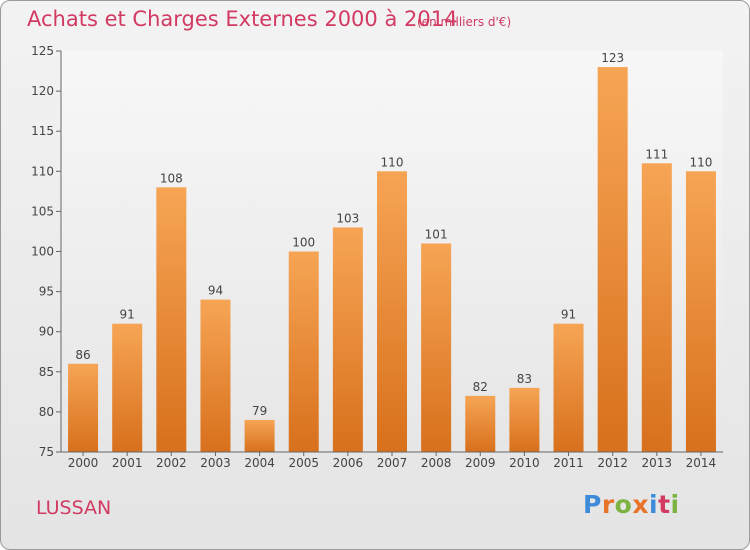 This screenshot has width=750, height=550. What do you see at coordinates (348, 463) in the screenshot?
I see `x-tick-label: 2006` at bounding box center [348, 463].